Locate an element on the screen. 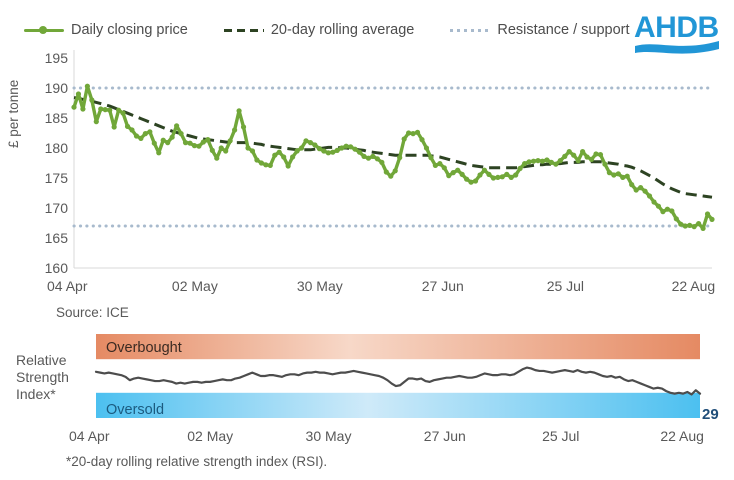 Image resolution: width=734 pixels, height=480 pixels. x-axis-tick-label: 02 May is located at coordinates (194, 286).